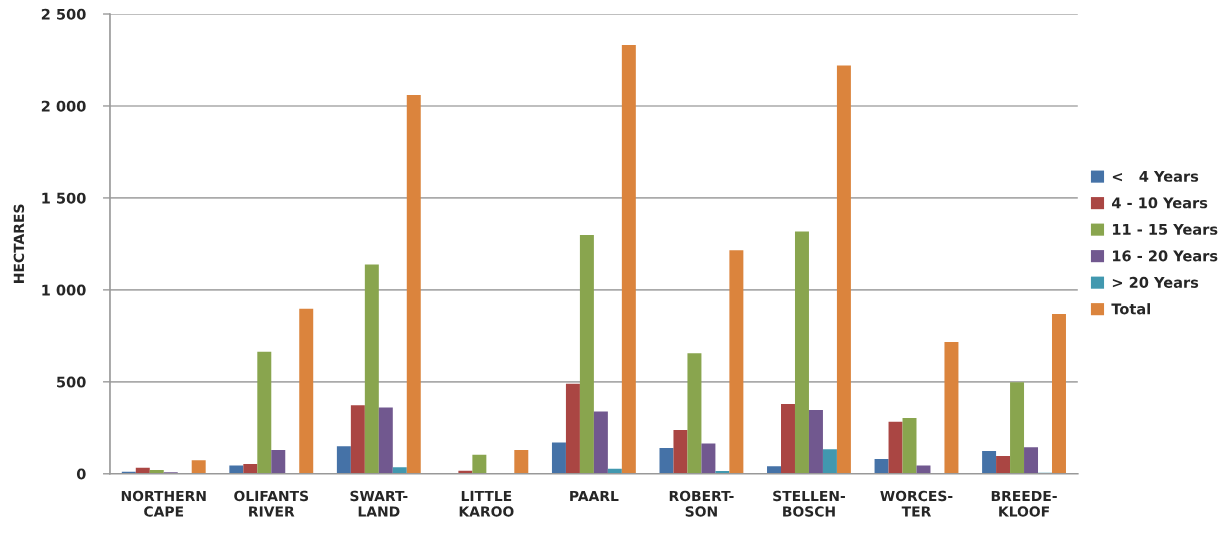 This screenshot has width=1222, height=539. I want to click on x-tick-label: SWART- LAND, so click(379, 503).